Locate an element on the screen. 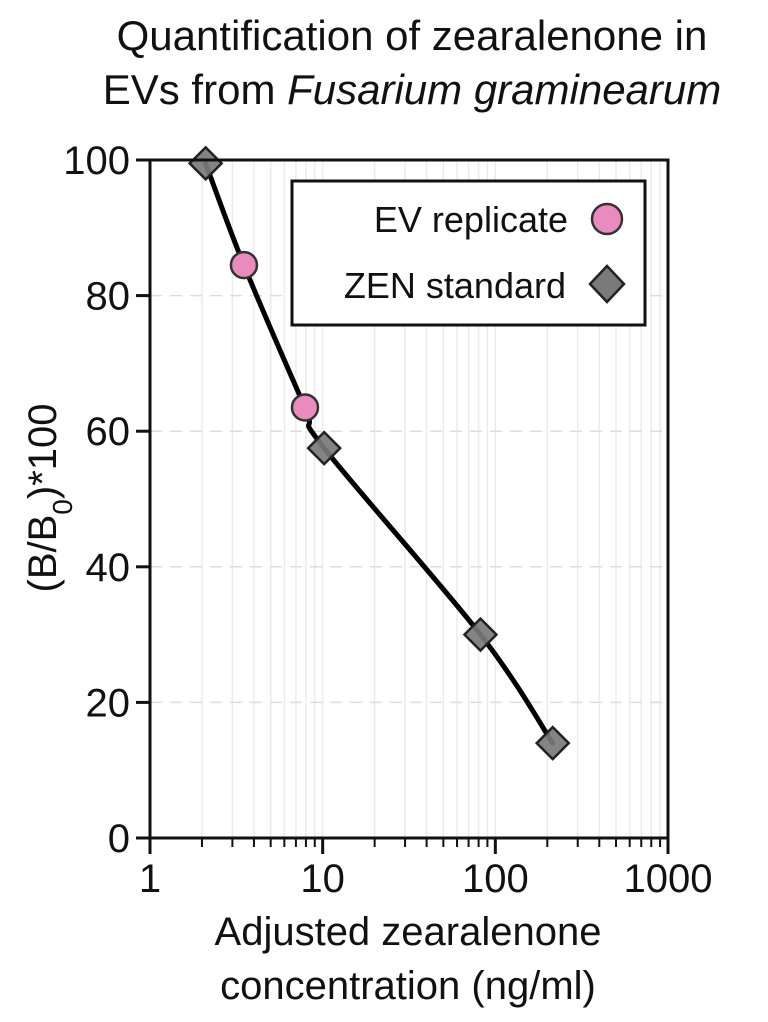 Image resolution: width=768 pixels, height=1022 pixels. legend-marker-diamond is located at coordinates (607, 284).